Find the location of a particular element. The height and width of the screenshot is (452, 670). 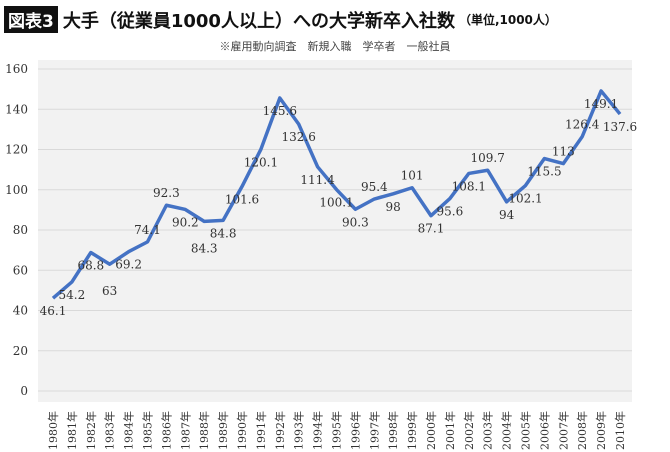

y-tick-label: 140 is located at coordinates (16, 109).